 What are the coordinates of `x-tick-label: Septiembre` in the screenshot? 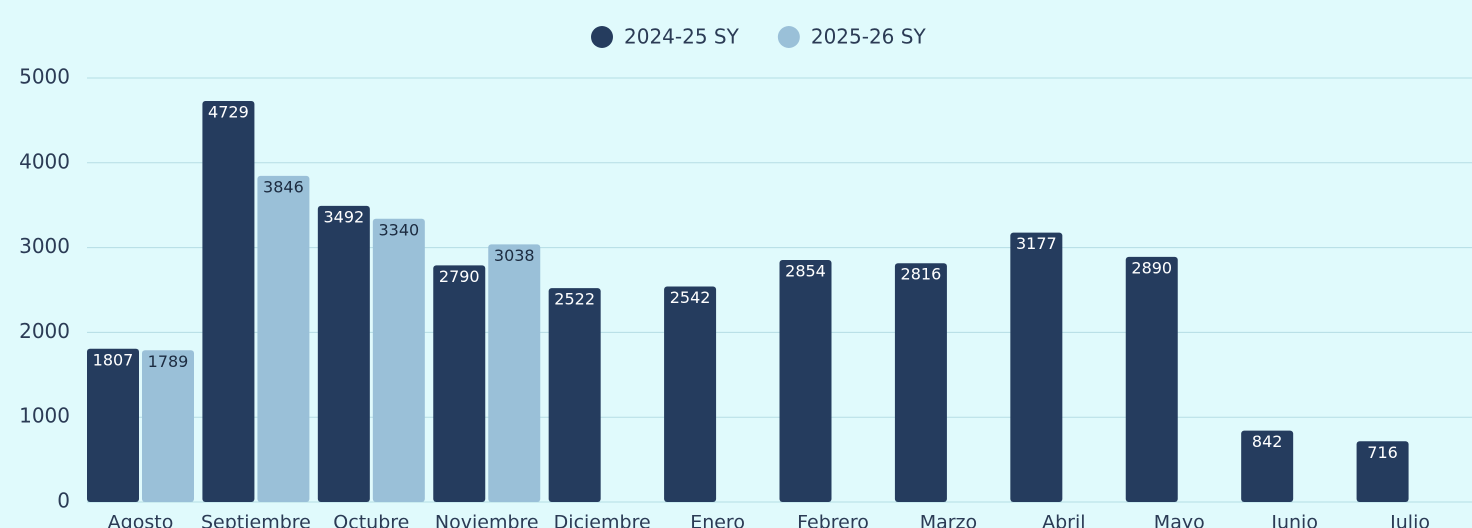 It's located at (256, 520).